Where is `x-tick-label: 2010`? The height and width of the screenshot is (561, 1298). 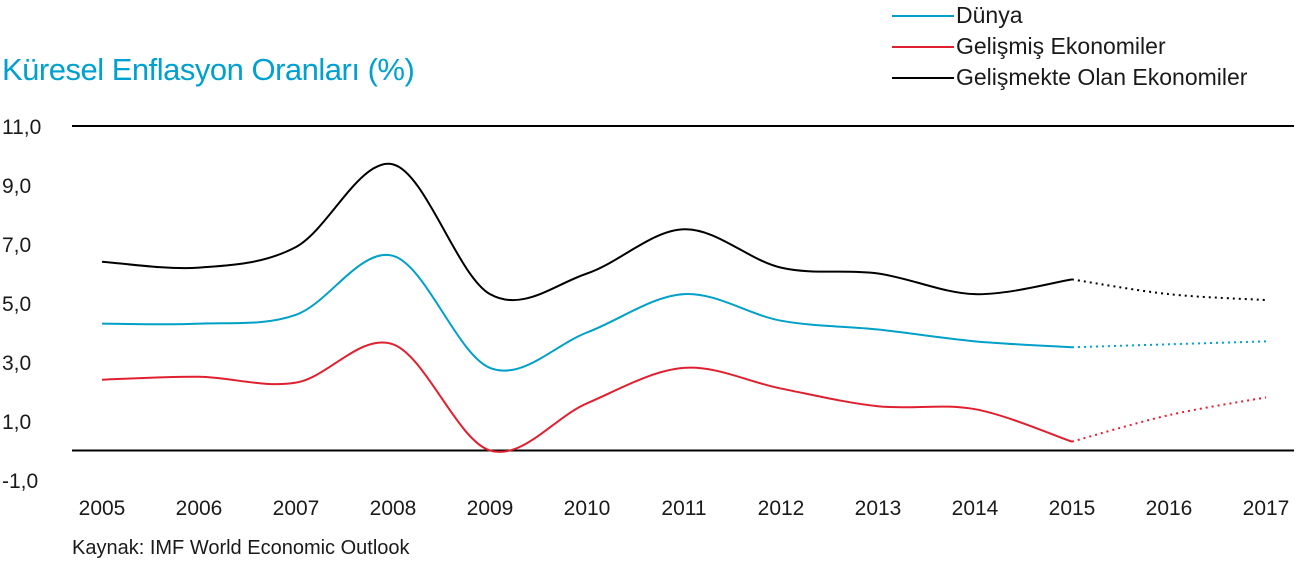
x-tick-label: 2010 is located at coordinates (587, 508).